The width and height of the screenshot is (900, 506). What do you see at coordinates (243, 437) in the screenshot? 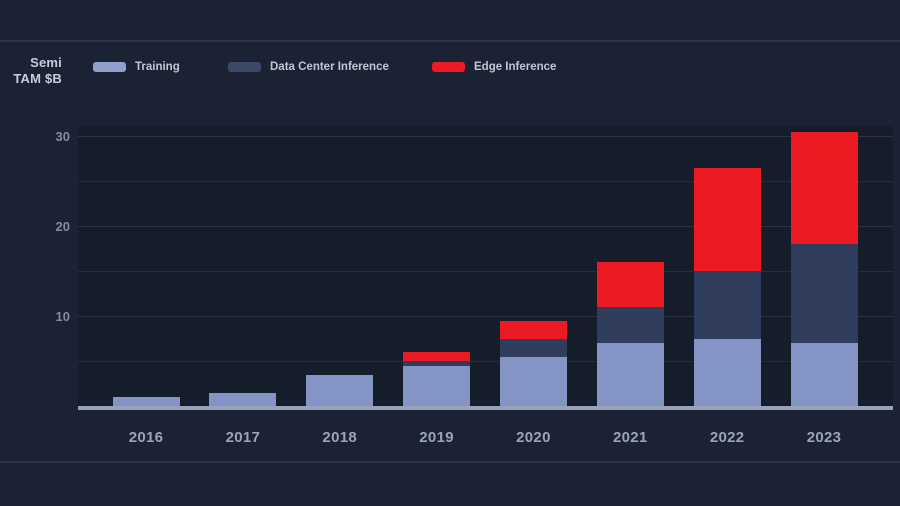
I see `x-tick-label-2017: 2017` at bounding box center [243, 437].